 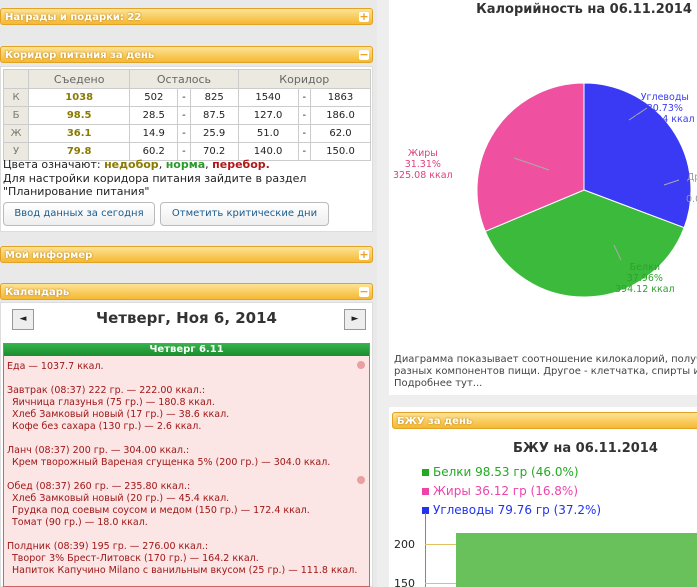 What do you see at coordinates (186, 318) in the screenshot?
I see `calendar-date: Четверг, Ноя 6, 2014` at bounding box center [186, 318].